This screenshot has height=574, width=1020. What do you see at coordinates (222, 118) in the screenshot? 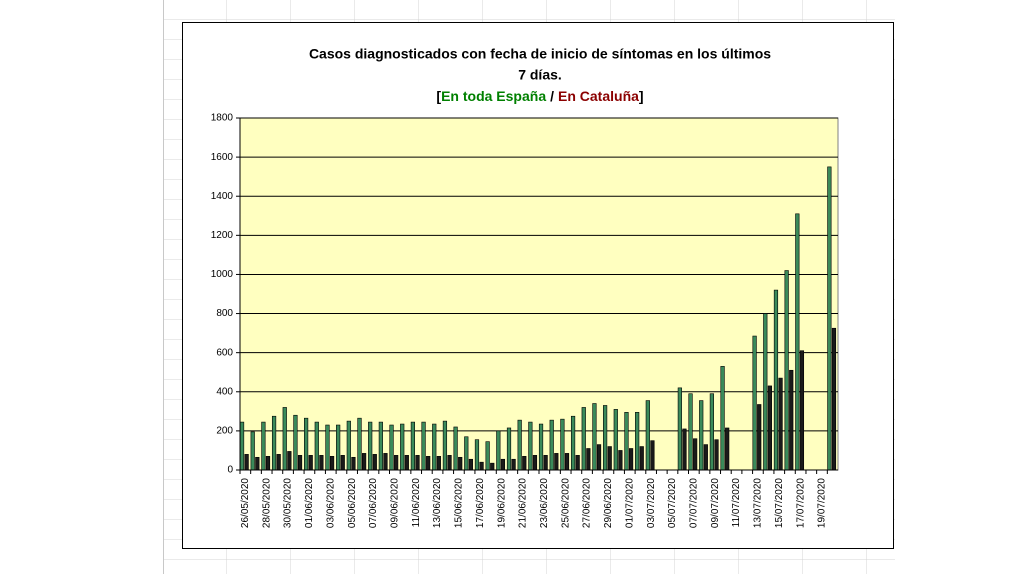
I see `y-tick-label: 1800` at bounding box center [222, 118].